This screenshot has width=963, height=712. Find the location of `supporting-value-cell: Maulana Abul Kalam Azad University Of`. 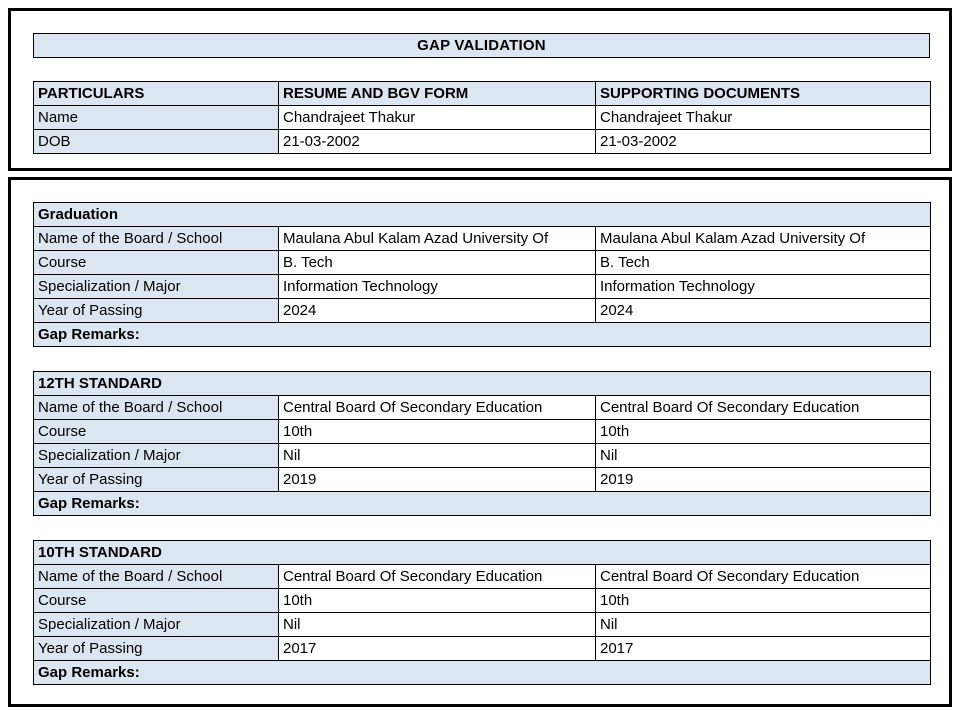

supporting-value-cell: Maulana Abul Kalam Azad University Of is located at coordinates (763, 238).